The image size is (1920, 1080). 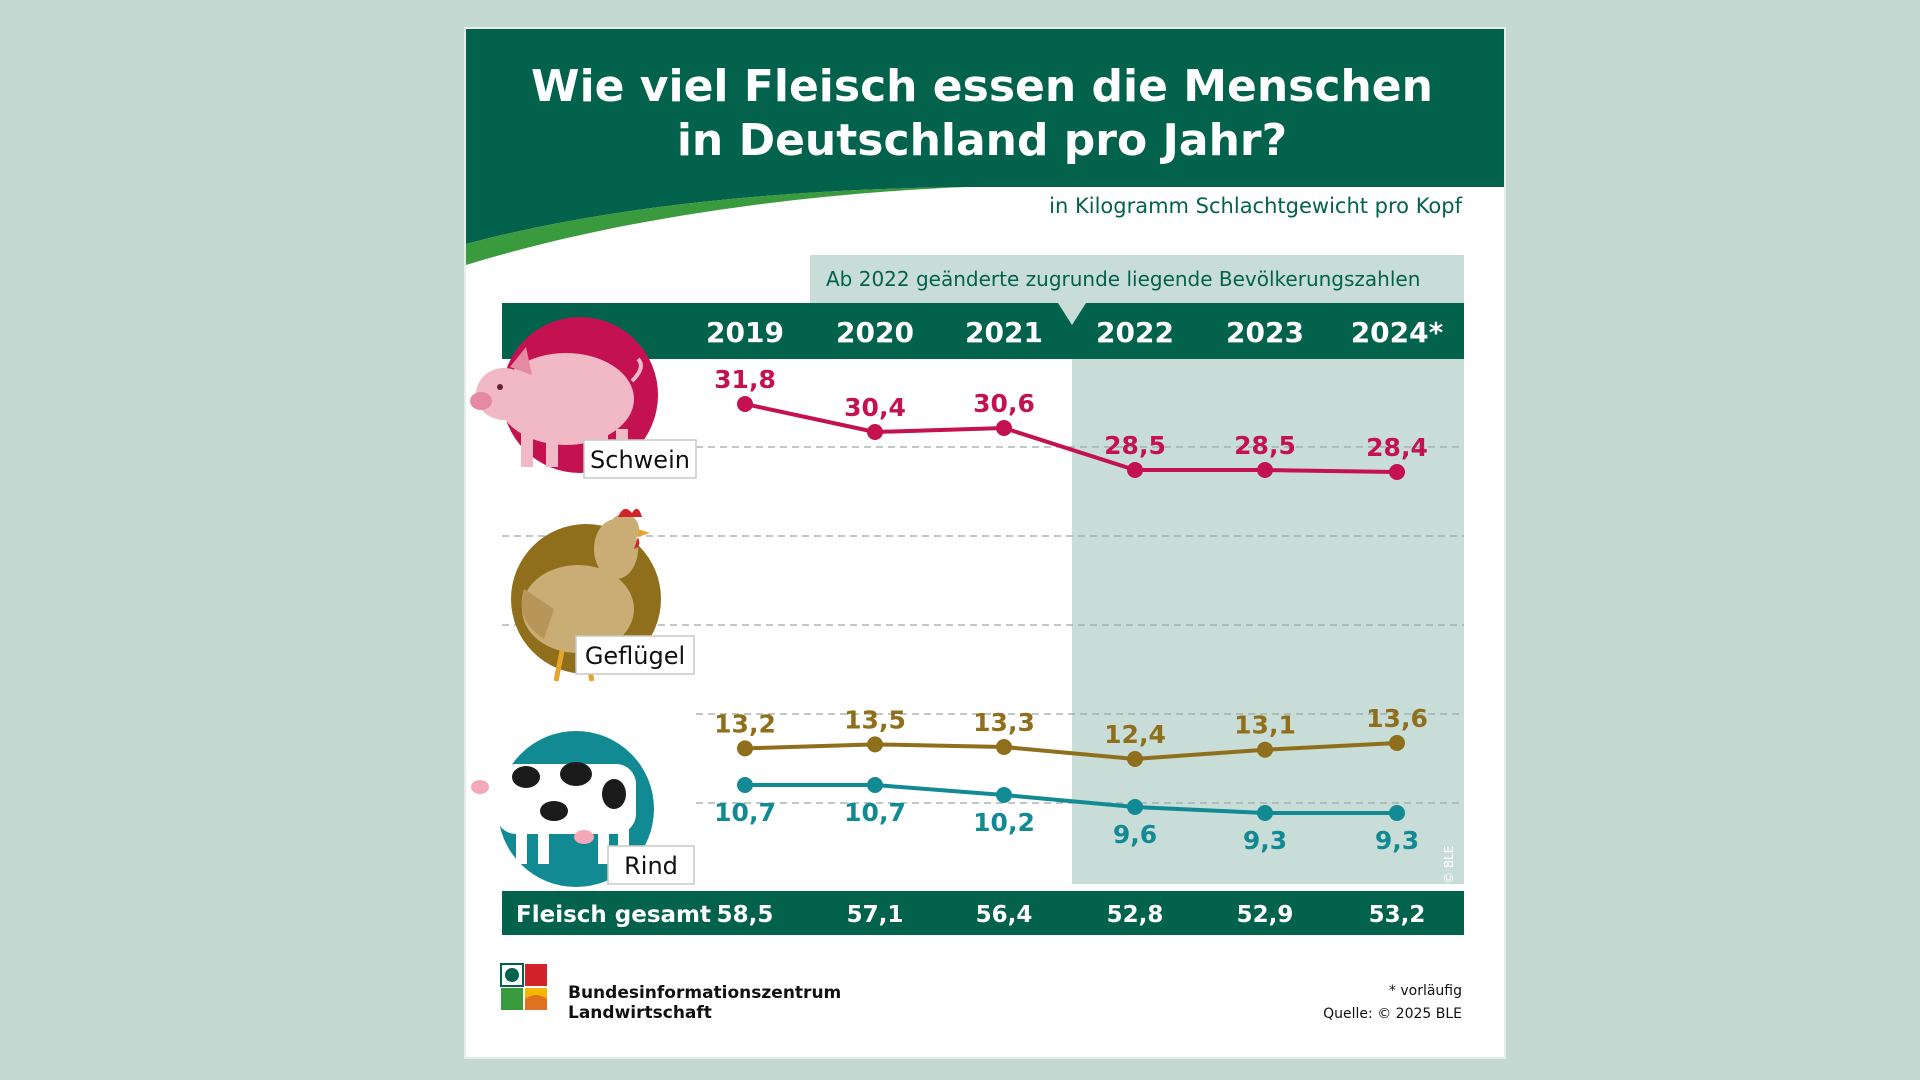 I want to click on data-label-1-4: 13,1, so click(x=1265, y=725).